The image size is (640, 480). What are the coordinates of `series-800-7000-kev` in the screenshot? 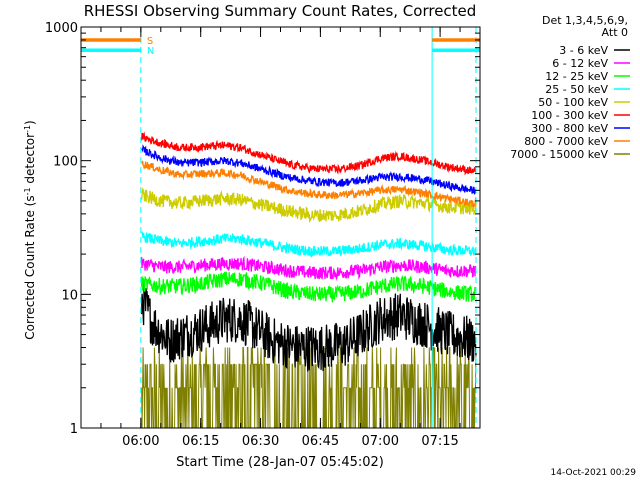 It's located at (309, 184).